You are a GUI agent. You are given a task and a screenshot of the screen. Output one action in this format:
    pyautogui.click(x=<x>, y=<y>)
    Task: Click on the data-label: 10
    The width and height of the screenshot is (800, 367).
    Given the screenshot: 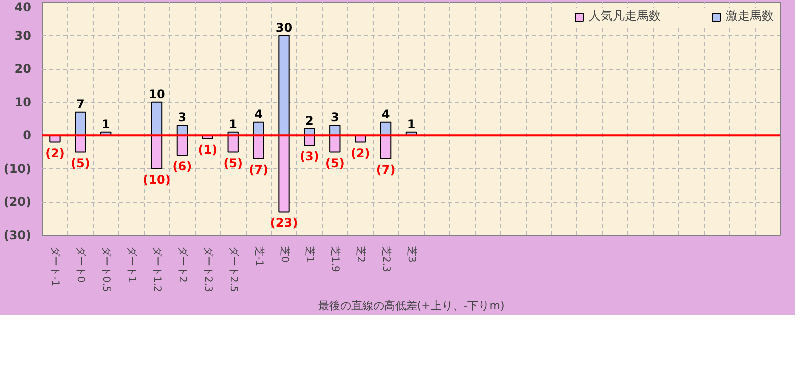 What is the action you would take?
    pyautogui.click(x=157, y=94)
    